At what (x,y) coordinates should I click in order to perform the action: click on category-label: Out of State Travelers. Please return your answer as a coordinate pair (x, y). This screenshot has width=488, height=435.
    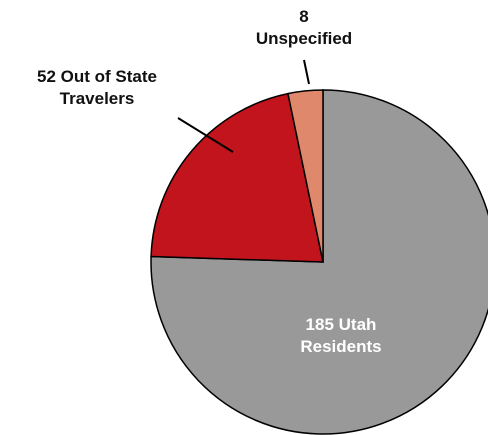
    Looking at the image, I should click on (108, 87).